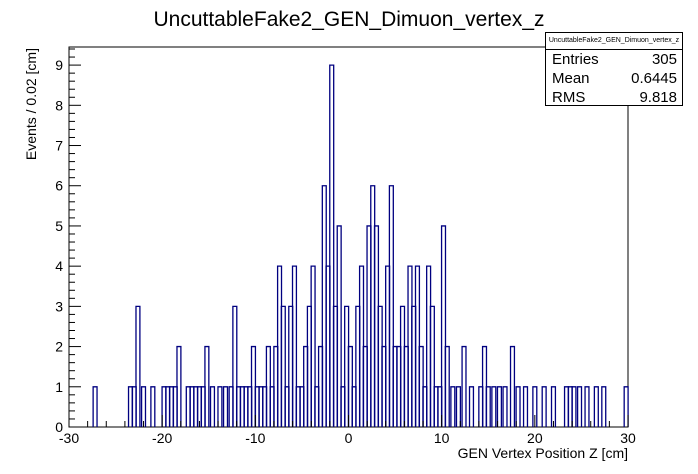 This screenshot has width=698, height=474. I want to click on x-tick-label: 10, so click(442, 438).